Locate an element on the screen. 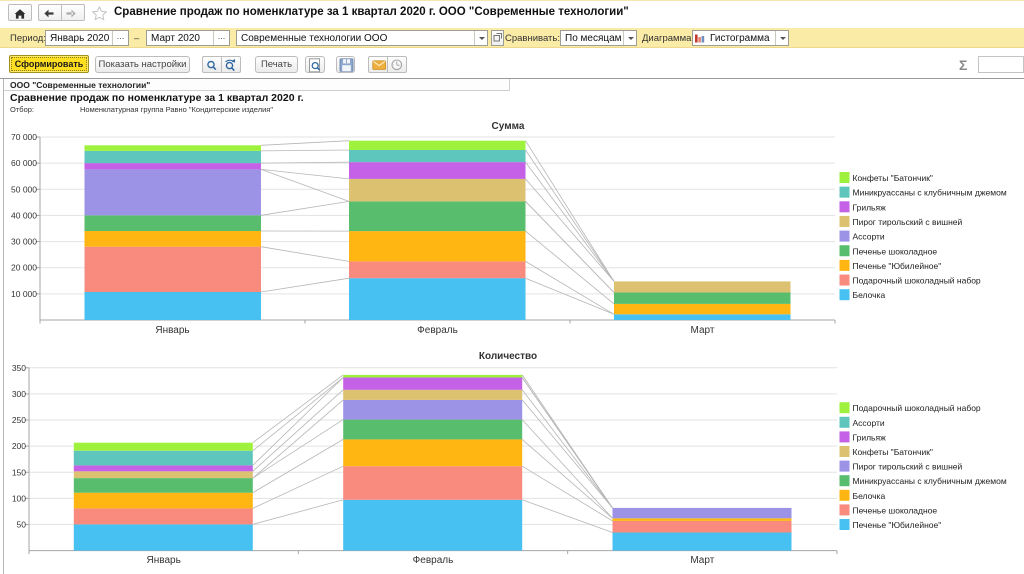 This screenshot has height=574, width=1024. svg-text: 300 is located at coordinates (19, 394).